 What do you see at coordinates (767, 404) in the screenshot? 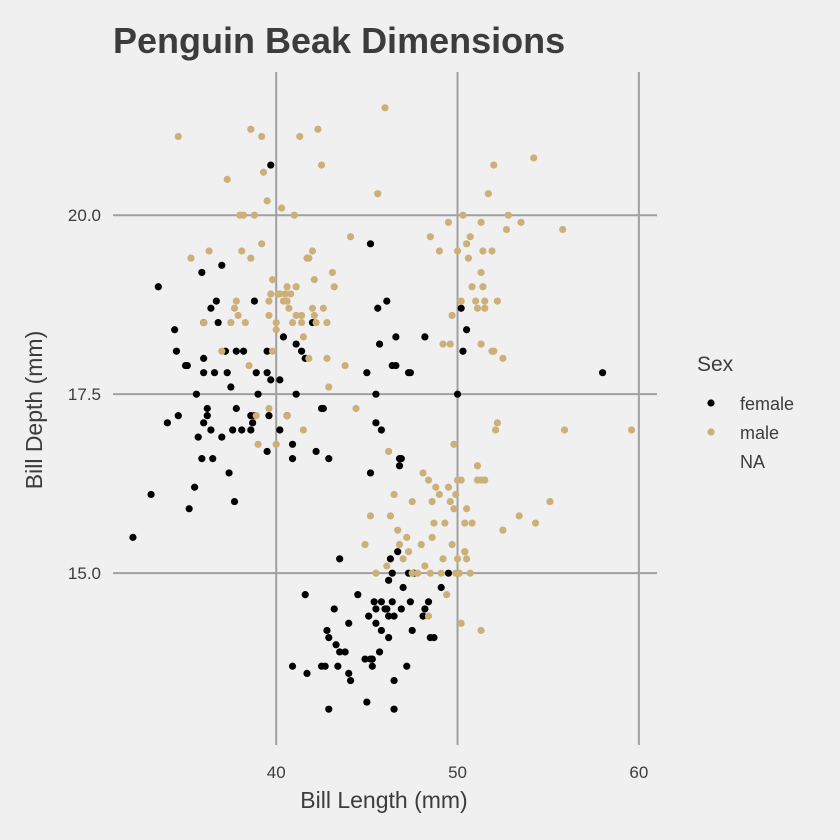
I see `legend-label-female: female` at bounding box center [767, 404].